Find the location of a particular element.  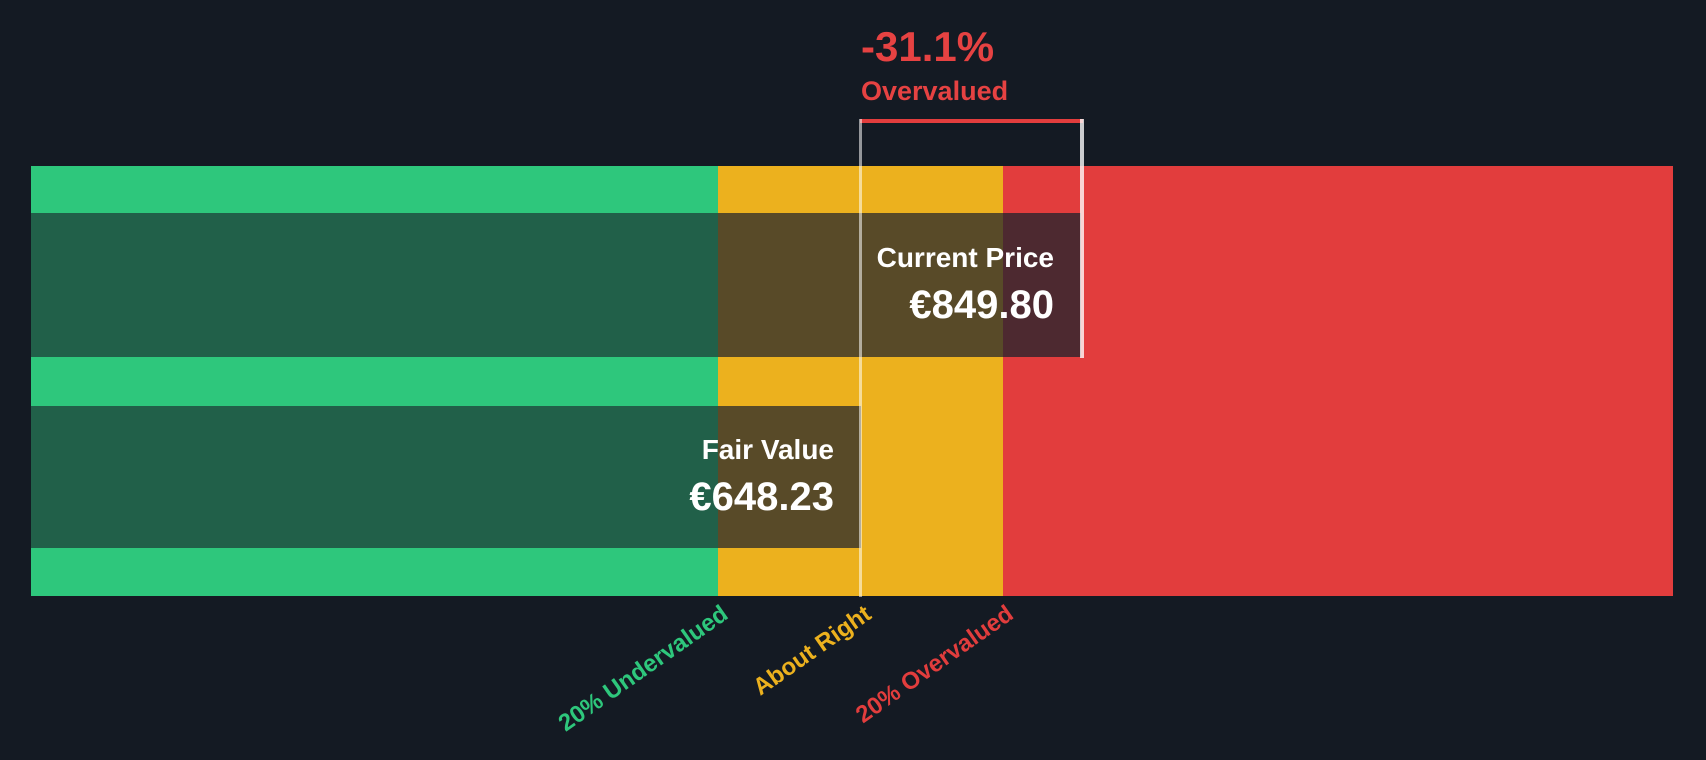

current-price-marker-line is located at coordinates (1082, 238).